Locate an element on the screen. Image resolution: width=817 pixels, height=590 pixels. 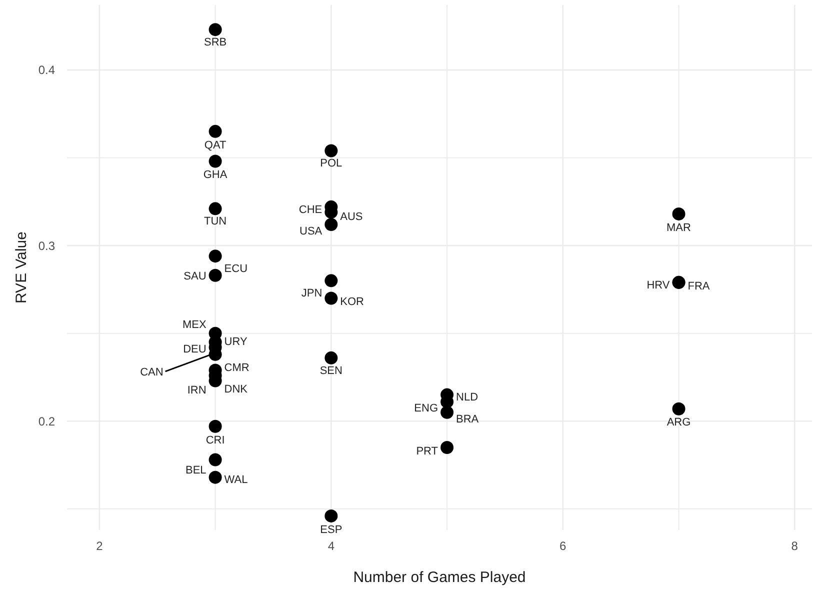
annotation: KOR is located at coordinates (352, 302).